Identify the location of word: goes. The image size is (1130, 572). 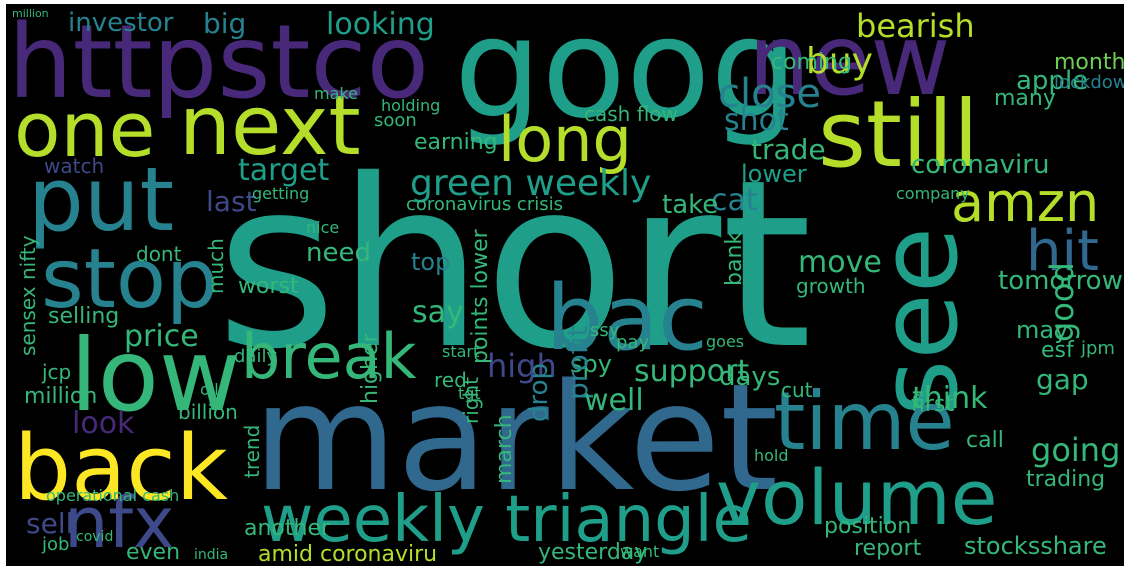
(725, 341).